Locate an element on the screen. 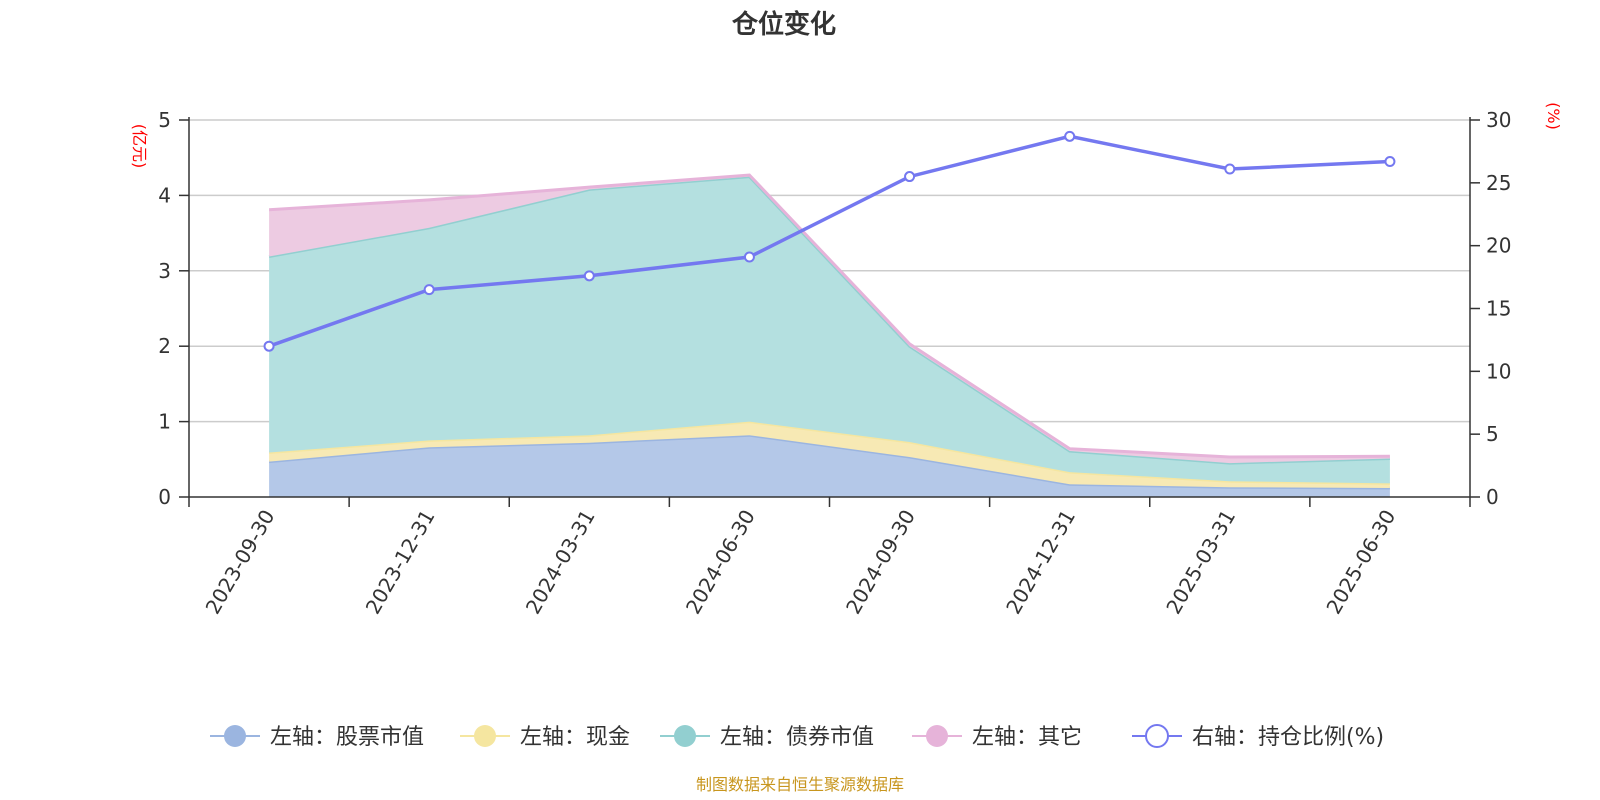 The width and height of the screenshot is (1600, 800). legend: 左轴：股票市值 左轴：现金 左轴：债券市值 左轴：其它 右轴：持仓比例(%) is located at coordinates (797, 737).